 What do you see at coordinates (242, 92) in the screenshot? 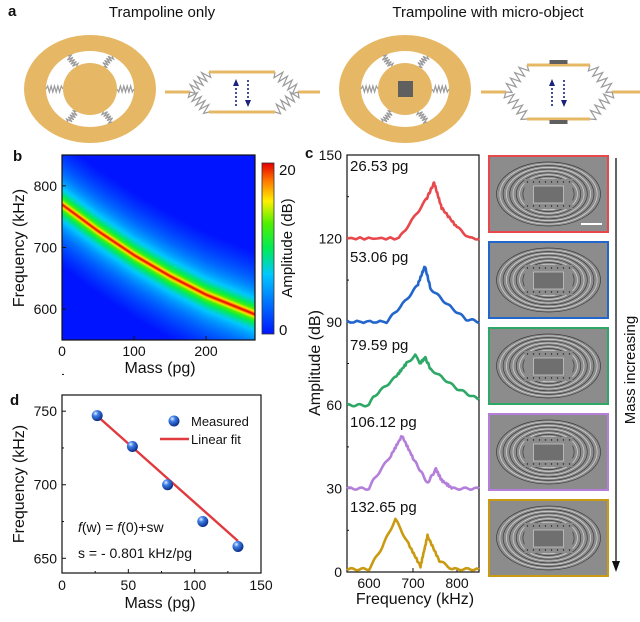
I see `spring-model` at bounding box center [242, 92].